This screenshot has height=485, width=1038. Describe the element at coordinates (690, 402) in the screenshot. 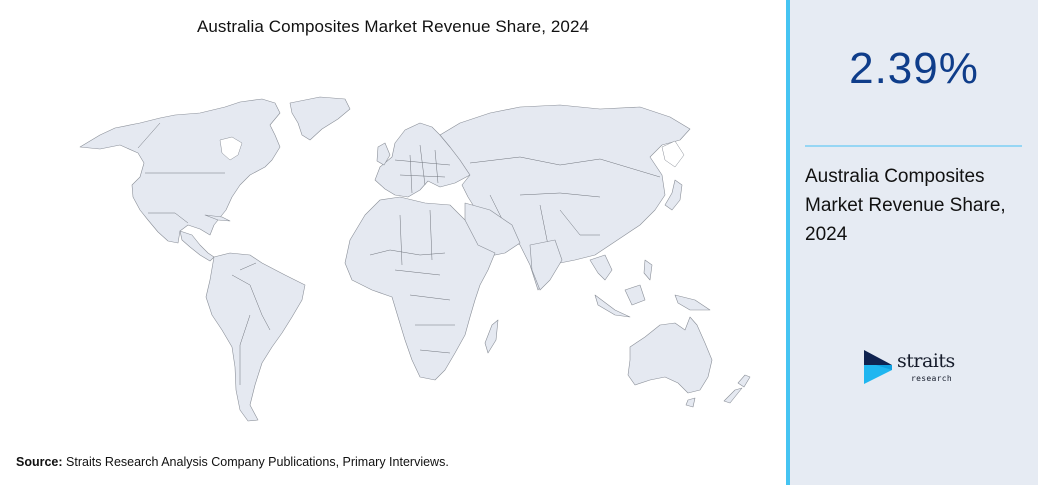

I see `region-tasmania` at that location.